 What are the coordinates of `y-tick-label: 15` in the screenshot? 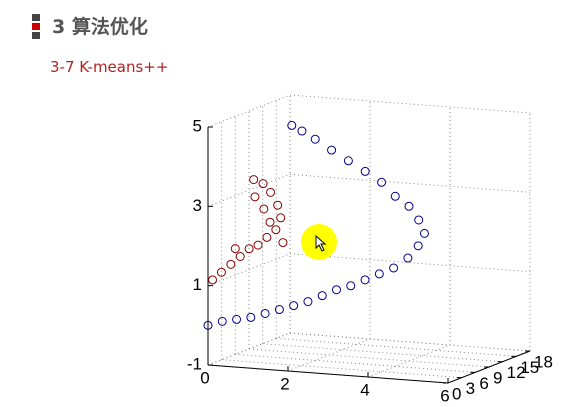 It's located at (529, 367).